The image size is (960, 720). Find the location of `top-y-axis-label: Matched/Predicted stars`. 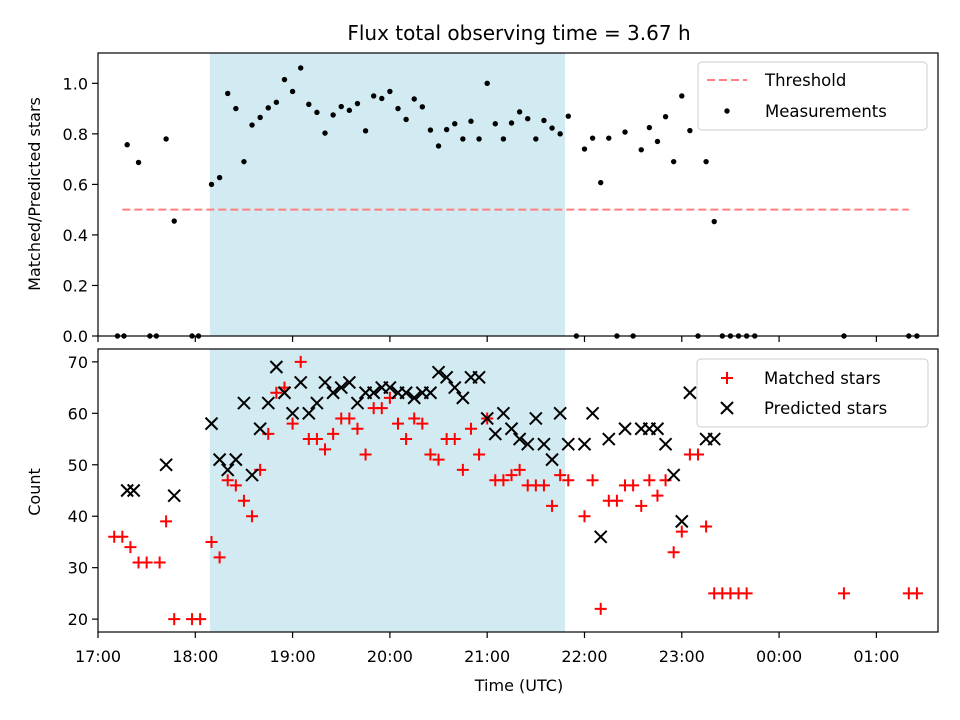

top-y-axis-label: Matched/Predicted stars is located at coordinates (34, 194).